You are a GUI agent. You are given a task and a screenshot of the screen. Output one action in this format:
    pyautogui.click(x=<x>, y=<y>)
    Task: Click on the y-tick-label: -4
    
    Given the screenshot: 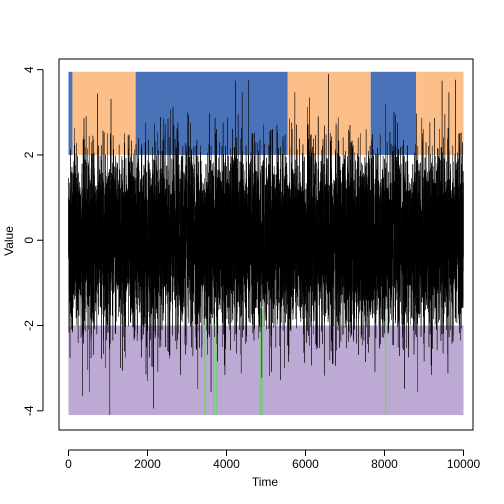 What is the action you would take?
    pyautogui.click(x=29, y=410)
    